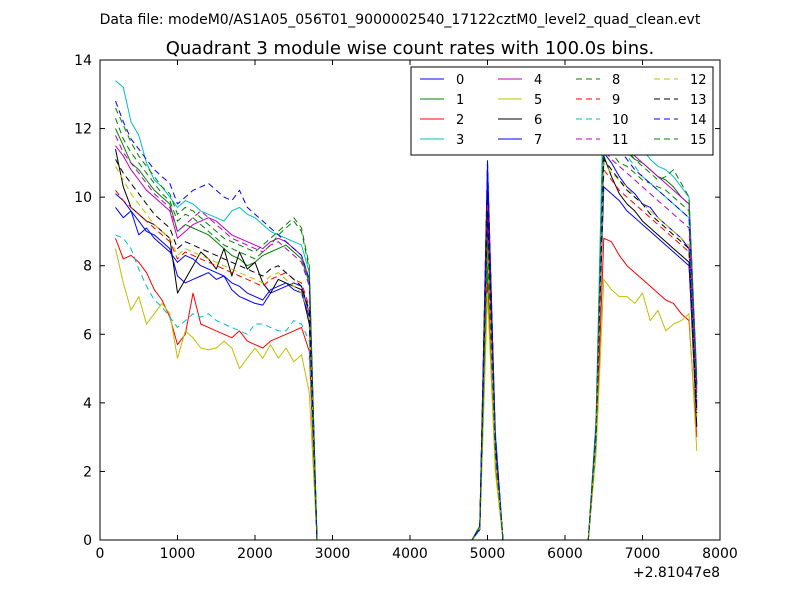 The image size is (800, 604). I want to click on y-tick-label: 10, so click(83, 198).